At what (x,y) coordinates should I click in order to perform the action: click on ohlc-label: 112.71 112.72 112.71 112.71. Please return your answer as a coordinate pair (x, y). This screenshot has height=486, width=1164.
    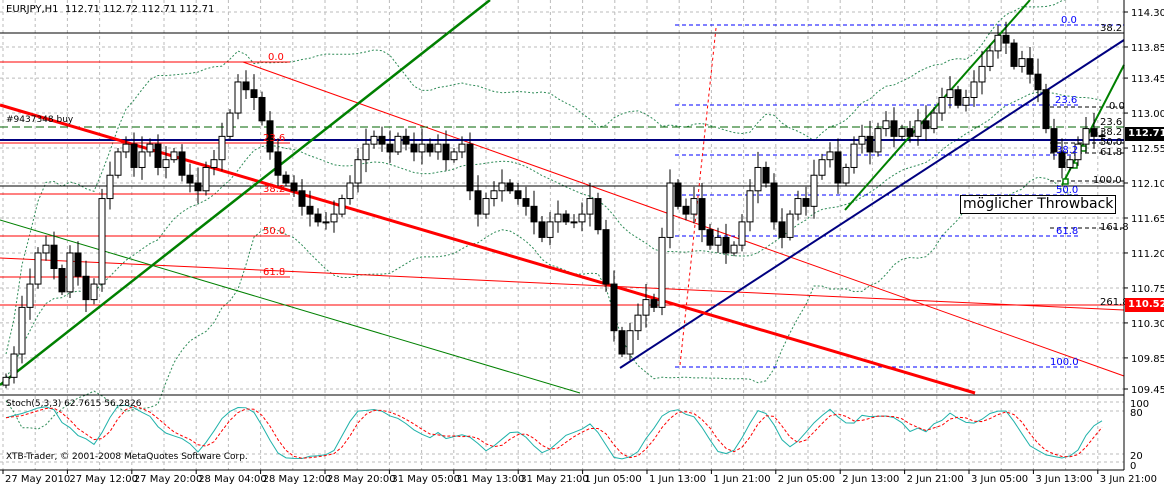
    Looking at the image, I should click on (139, 9).